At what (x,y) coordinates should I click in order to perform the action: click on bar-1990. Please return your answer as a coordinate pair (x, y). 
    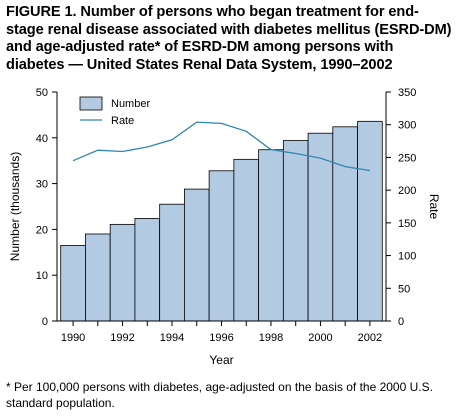
    Looking at the image, I should click on (73, 283).